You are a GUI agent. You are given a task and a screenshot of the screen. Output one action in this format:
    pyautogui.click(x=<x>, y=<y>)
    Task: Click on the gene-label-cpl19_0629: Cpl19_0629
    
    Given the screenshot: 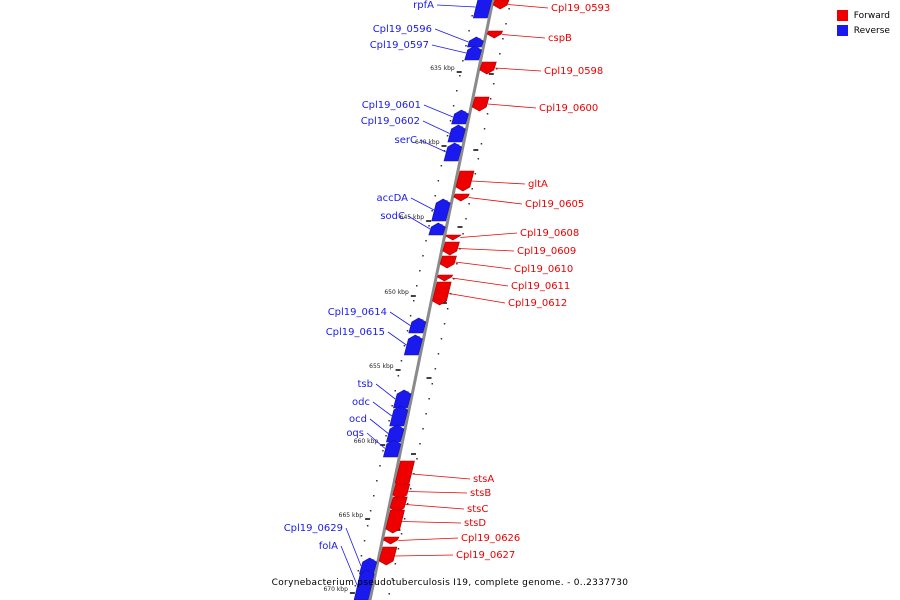 What is the action you would take?
    pyautogui.click(x=313, y=528)
    